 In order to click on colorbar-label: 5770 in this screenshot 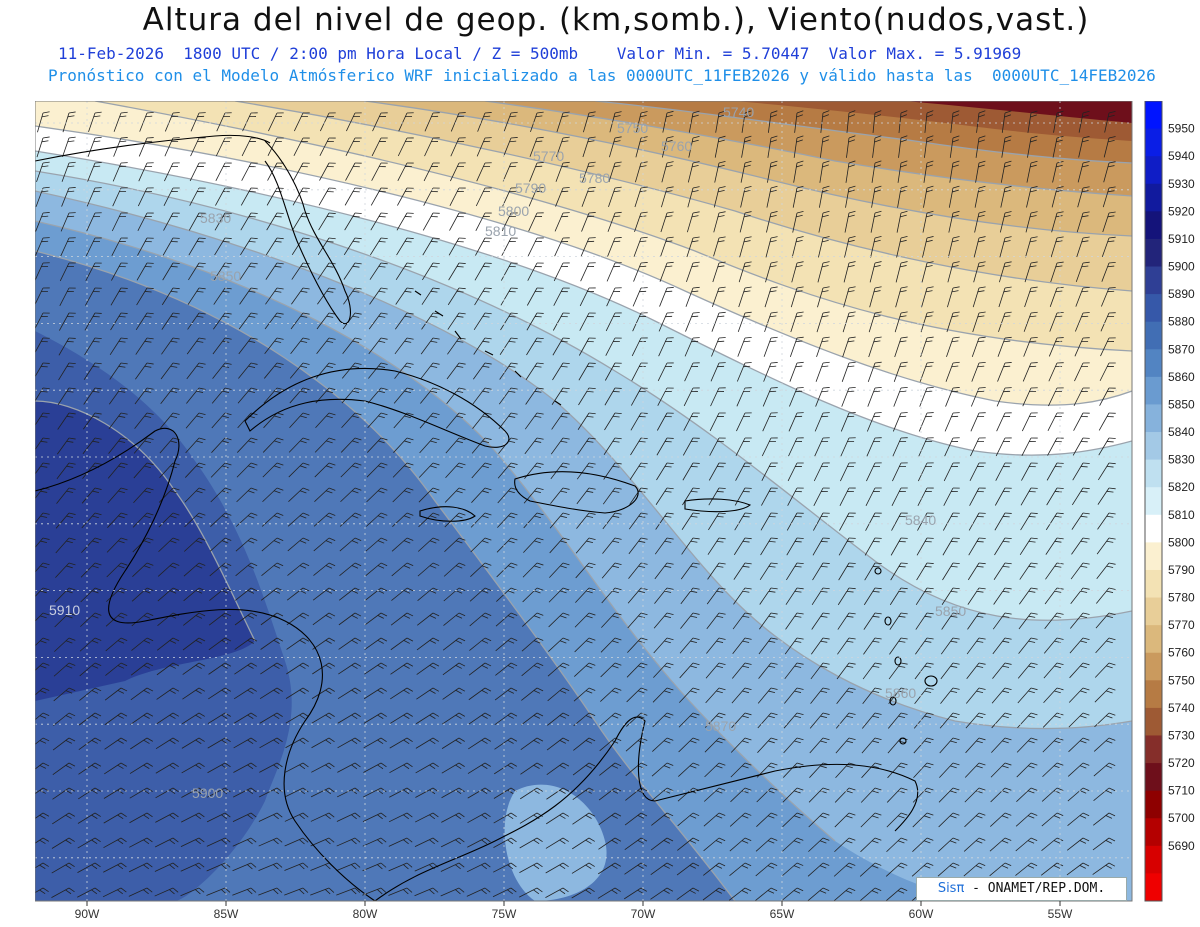, I will do `click(1181, 625)`.